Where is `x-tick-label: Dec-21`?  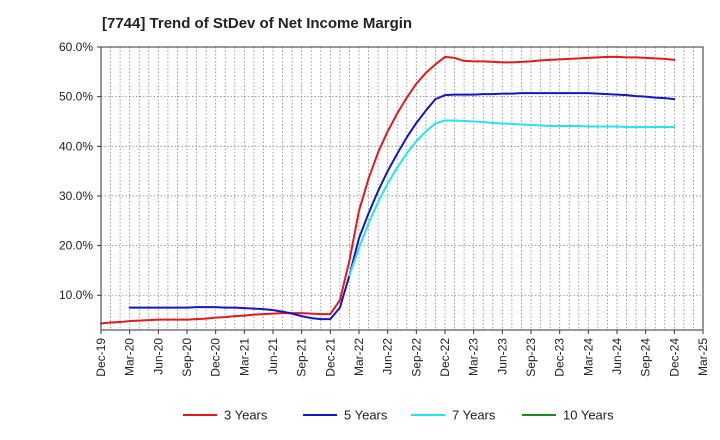
x-tick-label: Dec-21 is located at coordinates (330, 357).